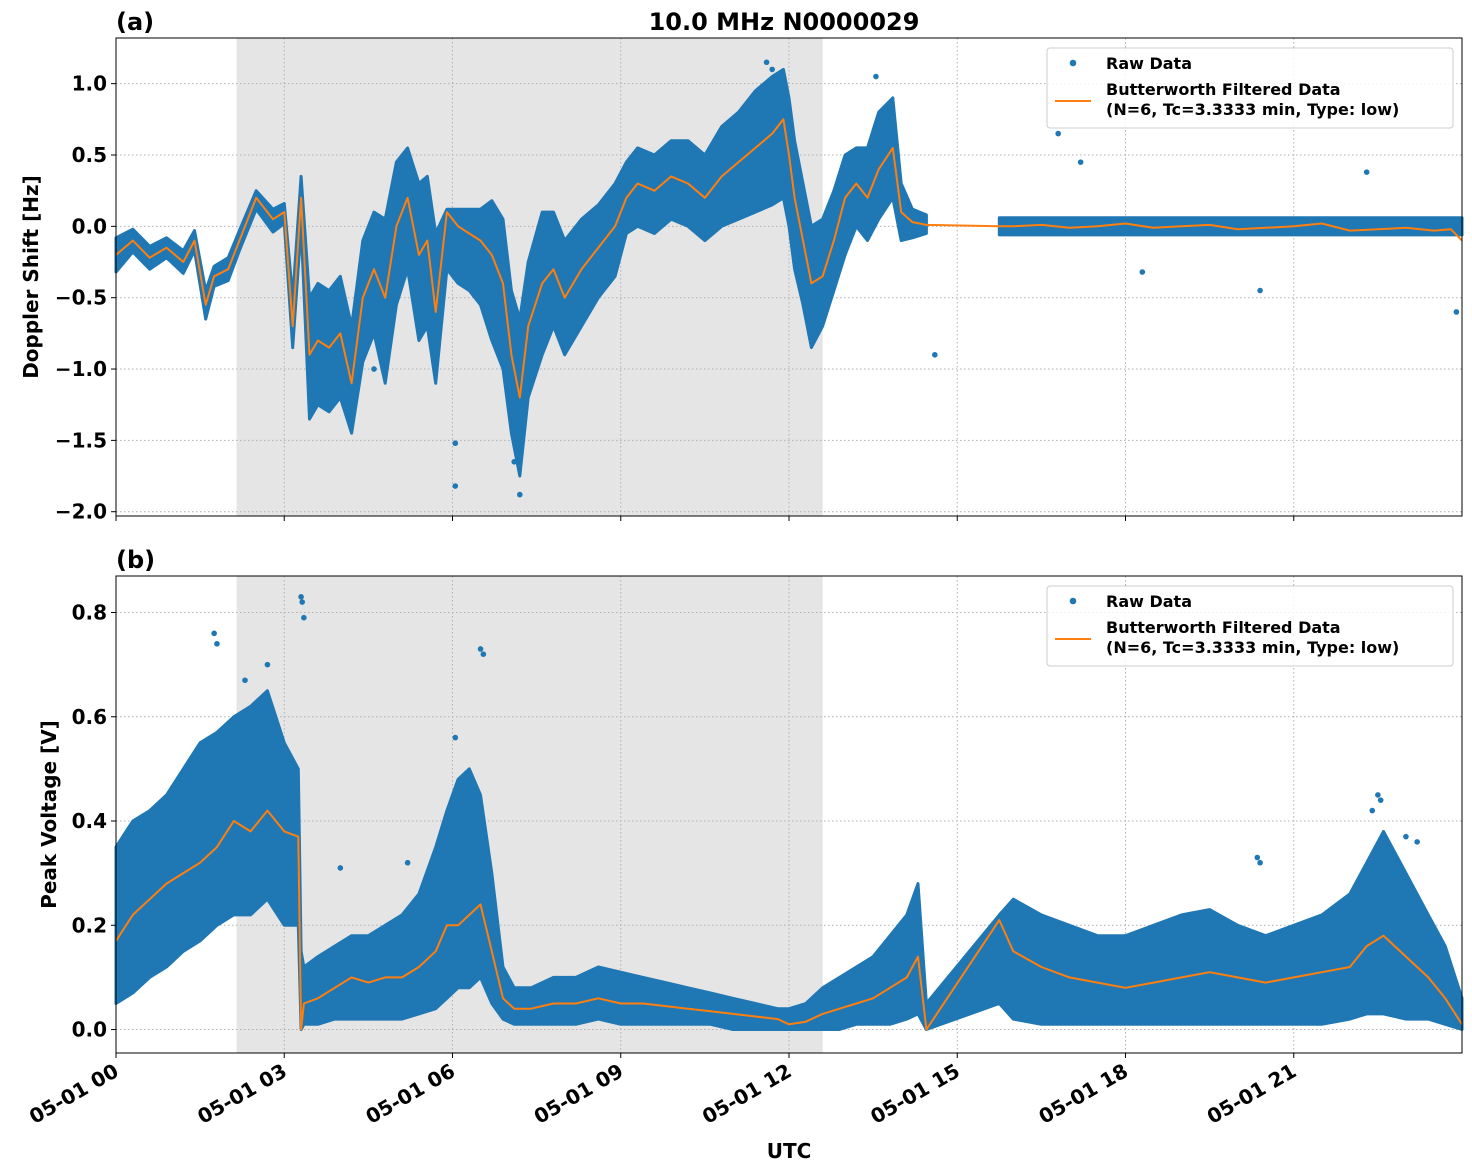  I want to click on legend-marker-raw-b, so click(1073, 601).